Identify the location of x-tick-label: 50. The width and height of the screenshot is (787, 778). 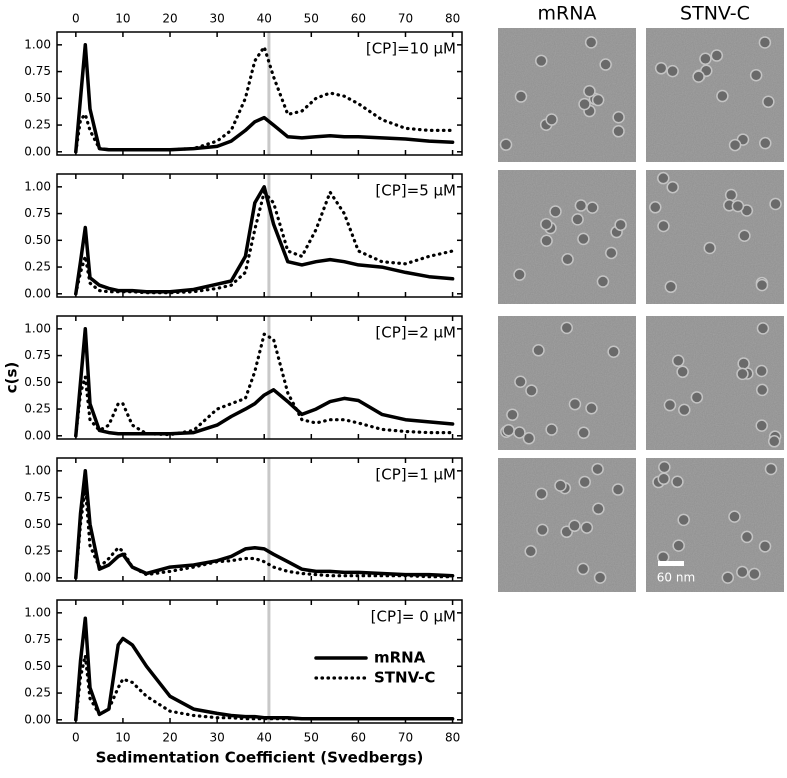
(311, 19).